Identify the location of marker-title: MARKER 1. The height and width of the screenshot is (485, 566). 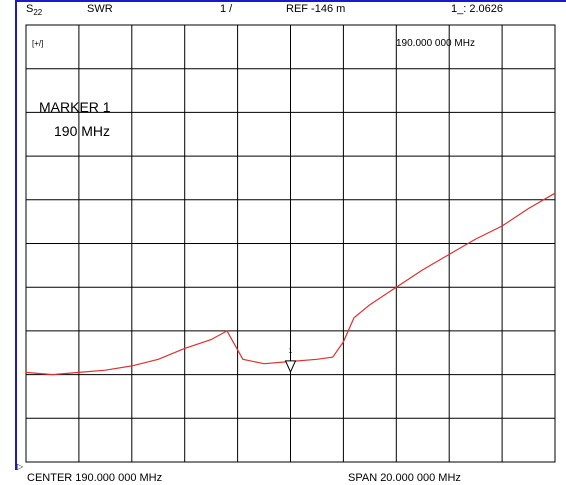
(75, 107).